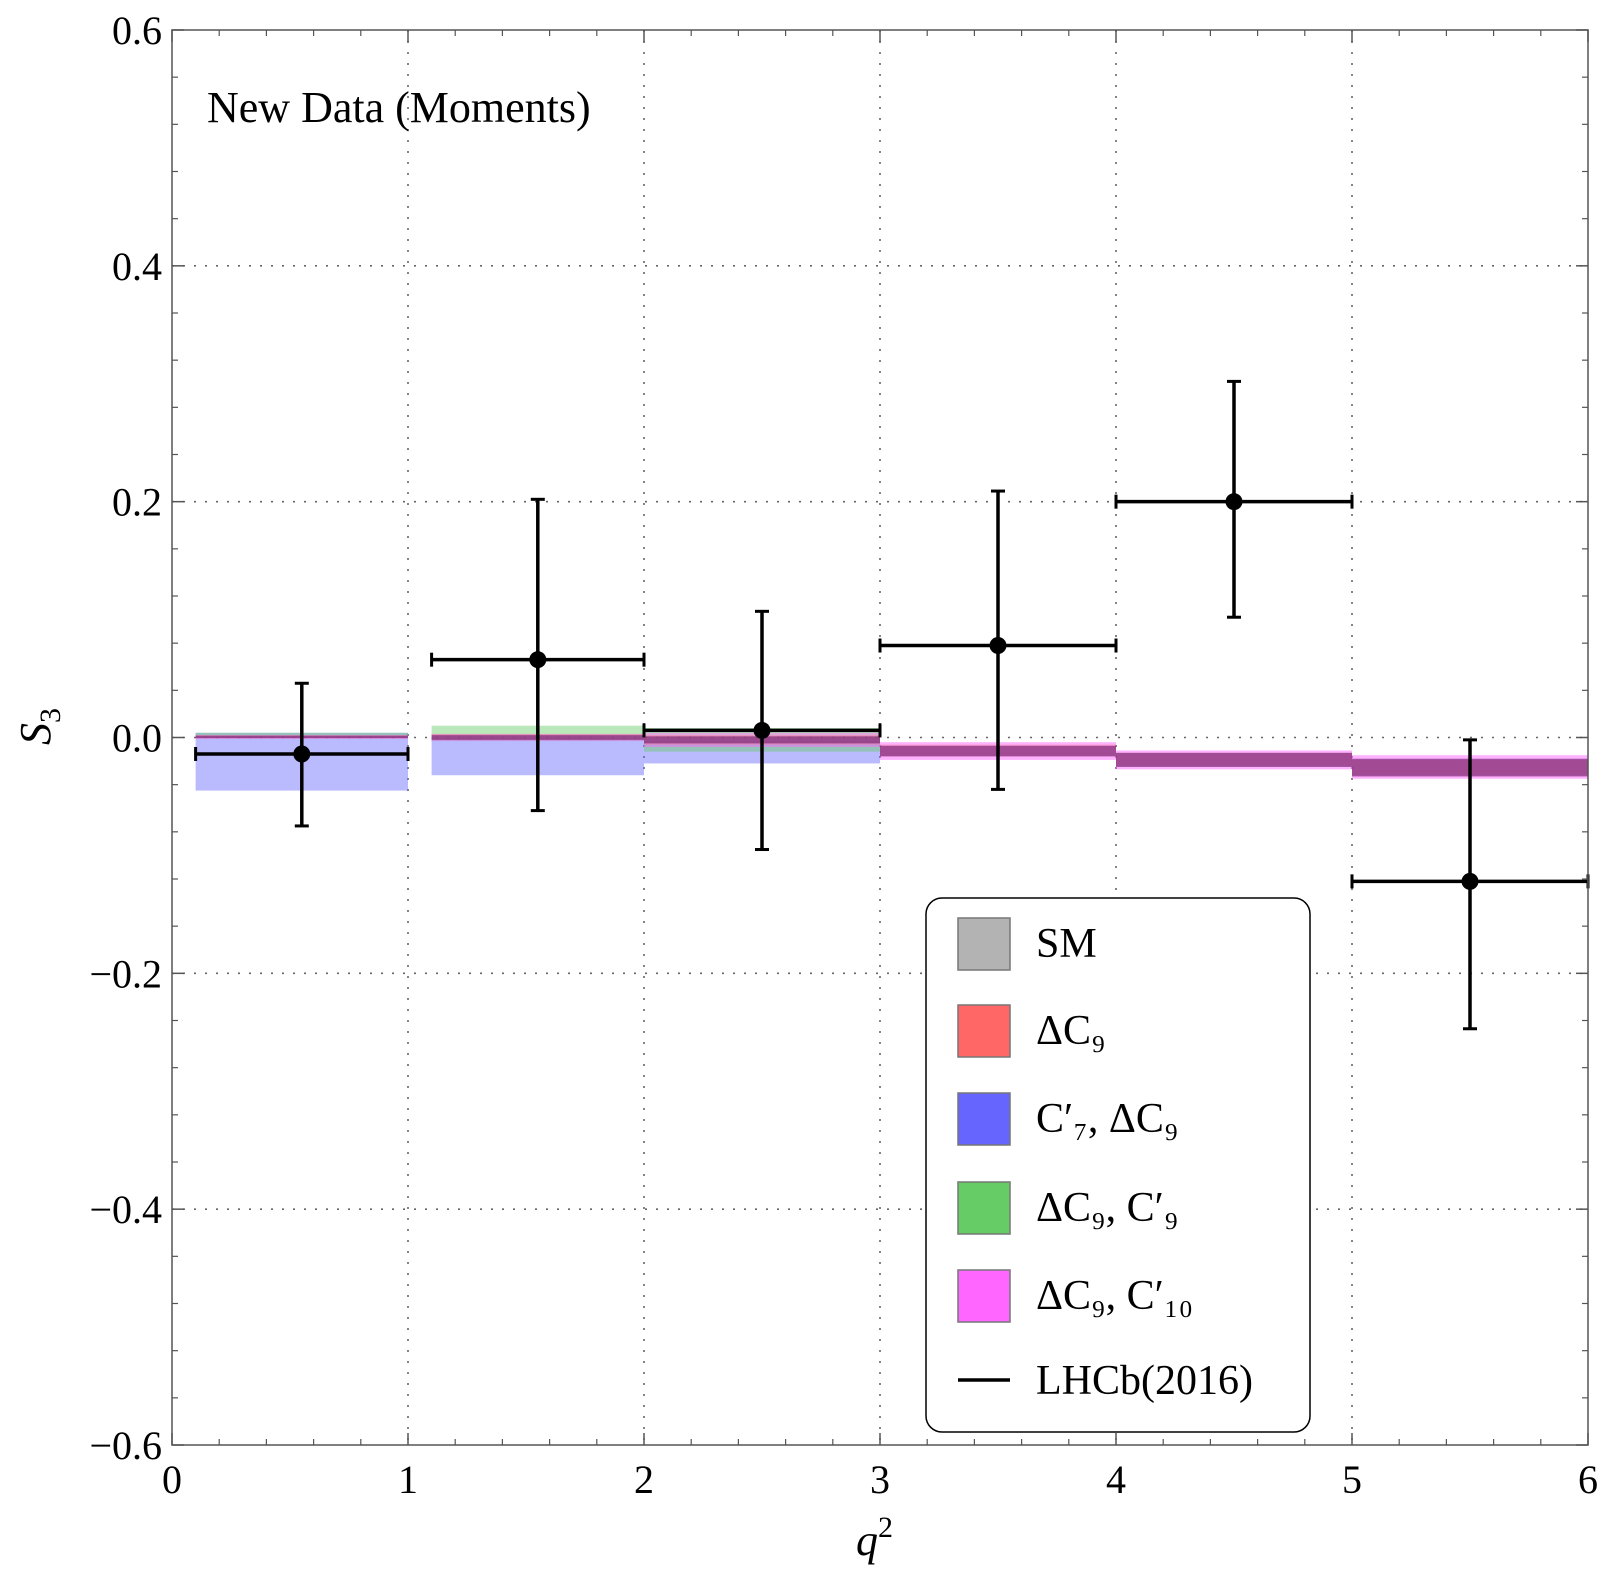 Image resolution: width=1600 pixels, height=1578 pixels. What do you see at coordinates (399, 107) in the screenshot?
I see `panel-annotation: New Data (Moments)` at bounding box center [399, 107].